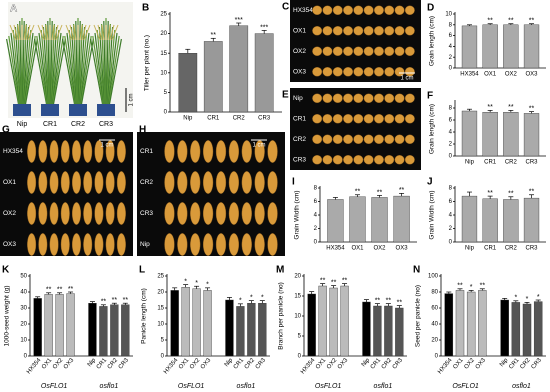 The height and width of the screenshot is (392, 550). I want to click on y-tick-label: 30, so click(23, 309).